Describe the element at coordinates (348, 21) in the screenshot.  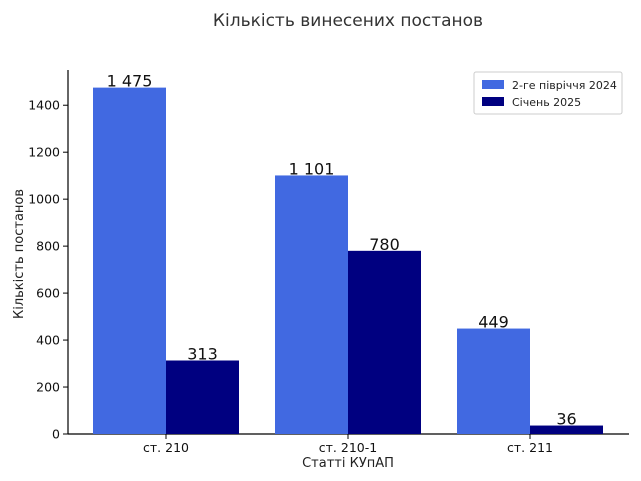
I see `chart-title: Кількість винесених постанов` at that location.